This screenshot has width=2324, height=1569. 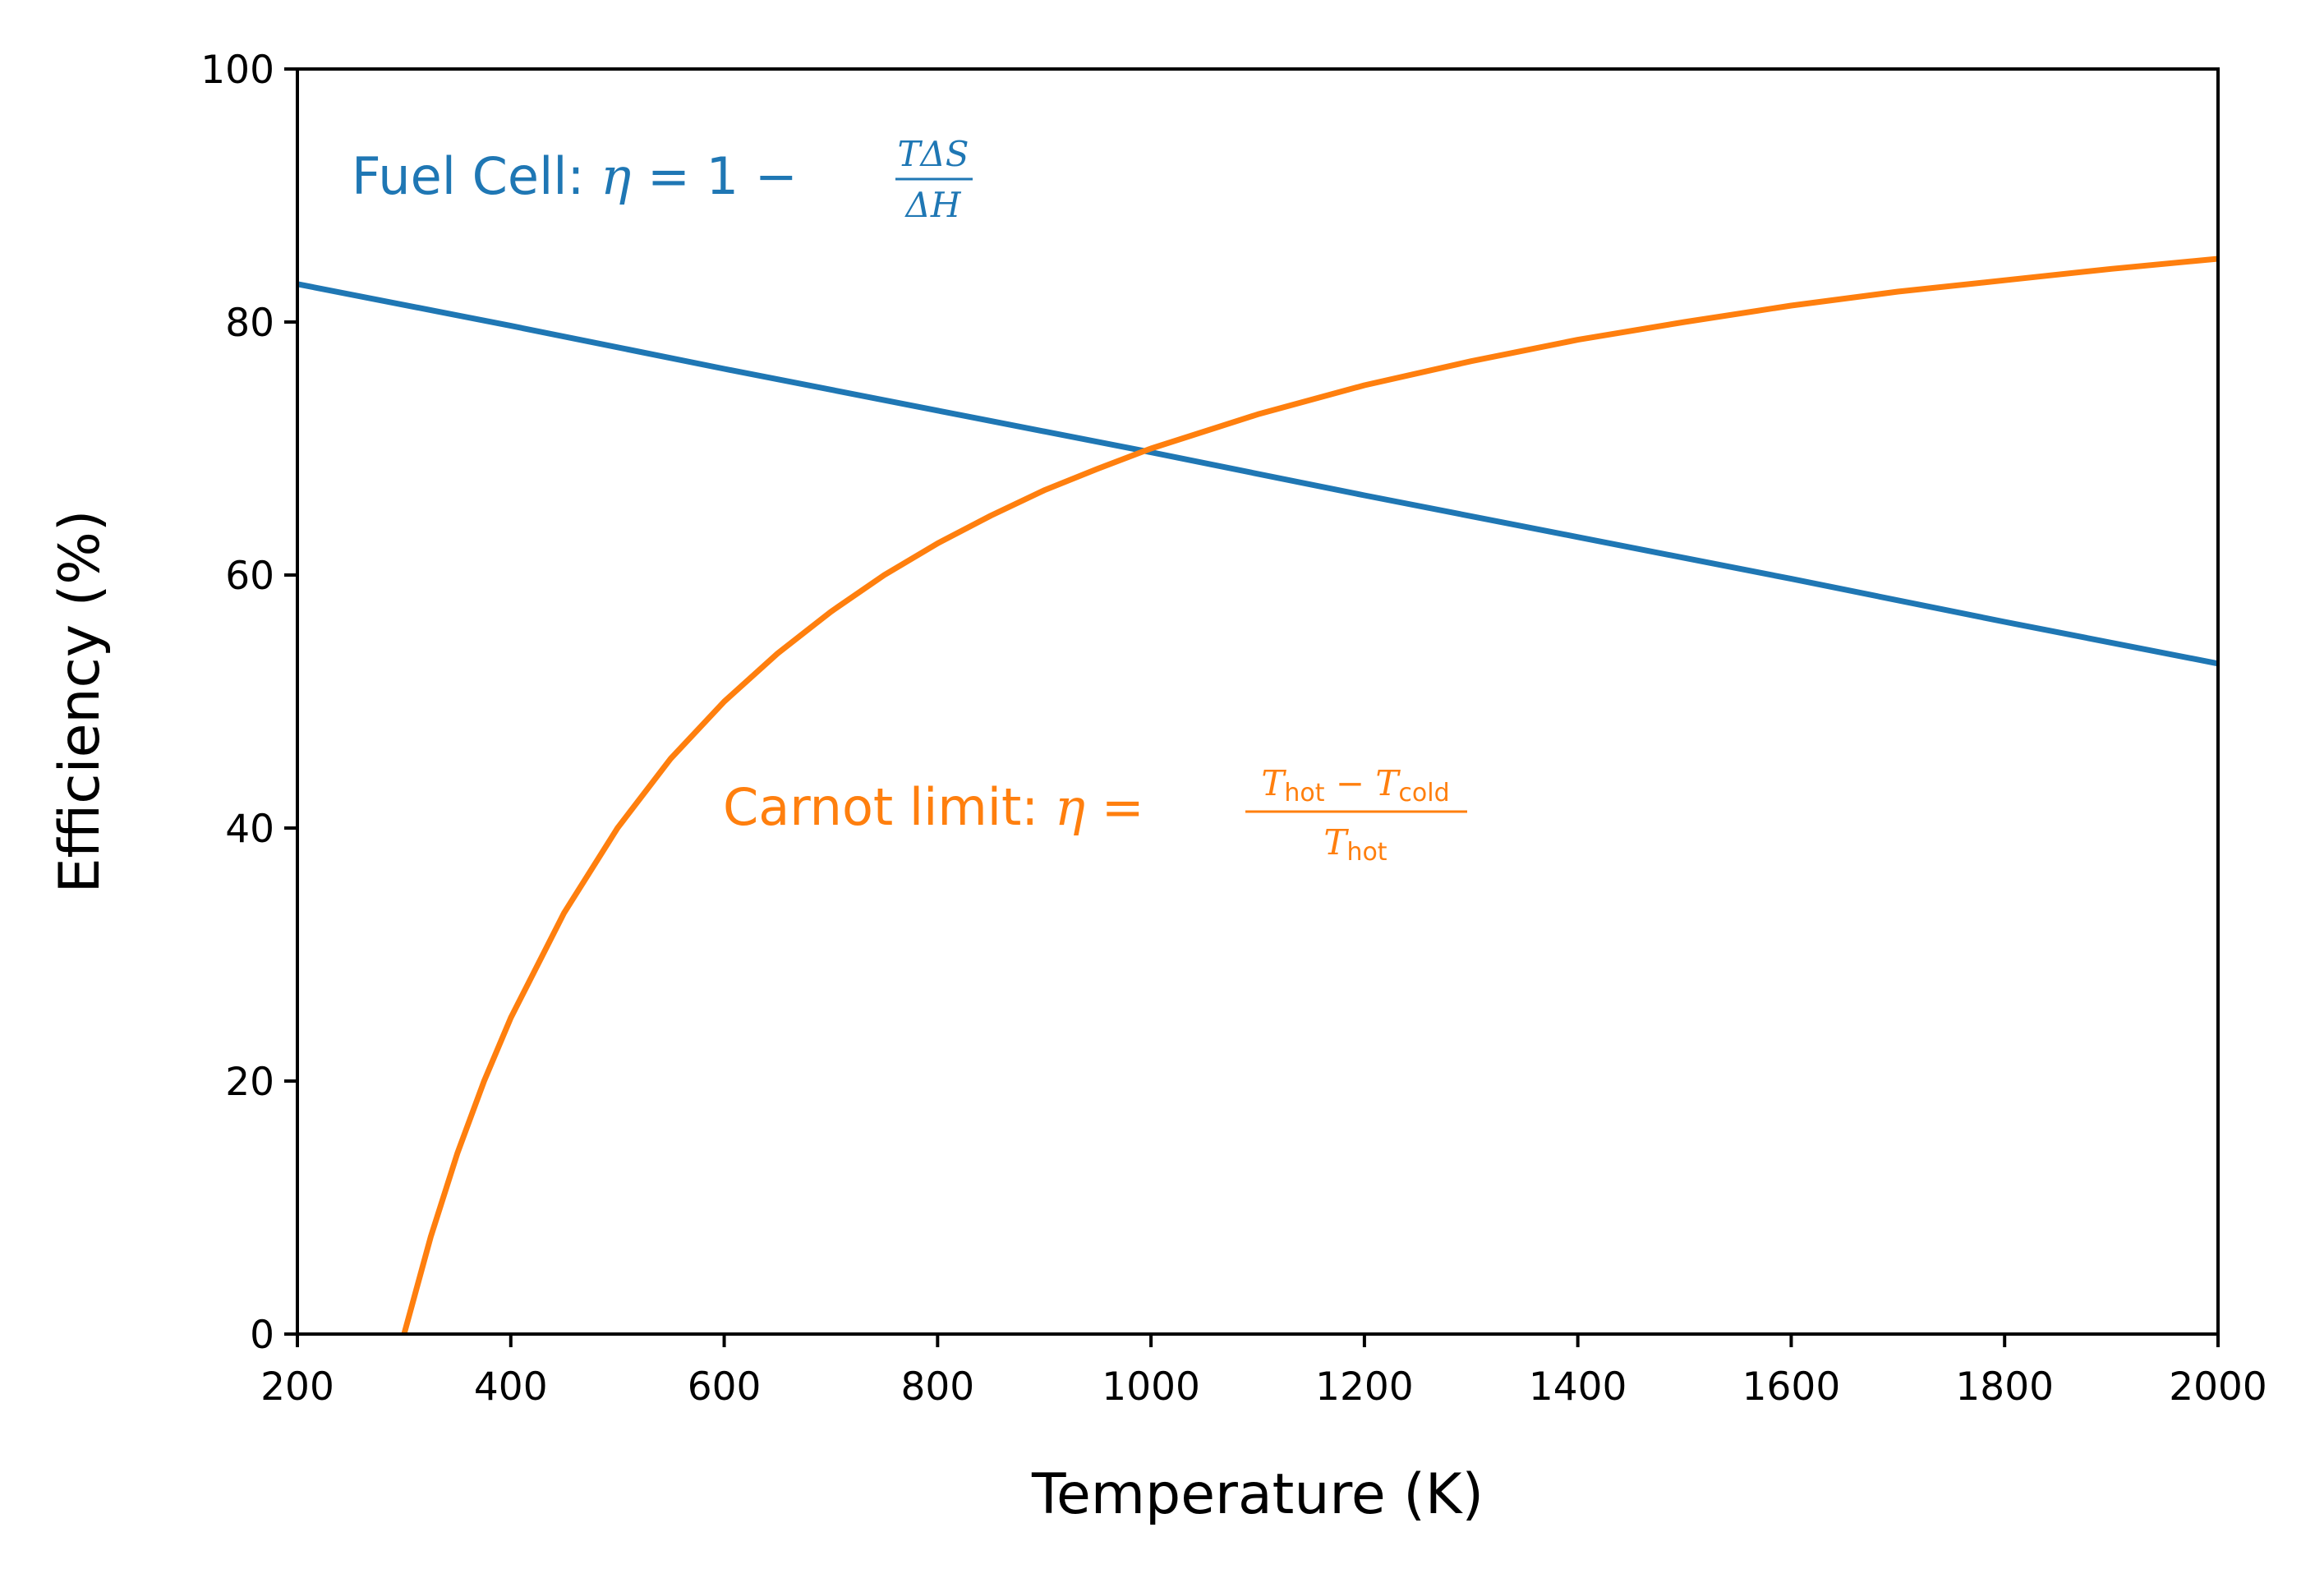 What do you see at coordinates (476, 176) in the screenshot?
I see `fuel-cell-annotation-prefix: Fuel Cell:` at bounding box center [476, 176].